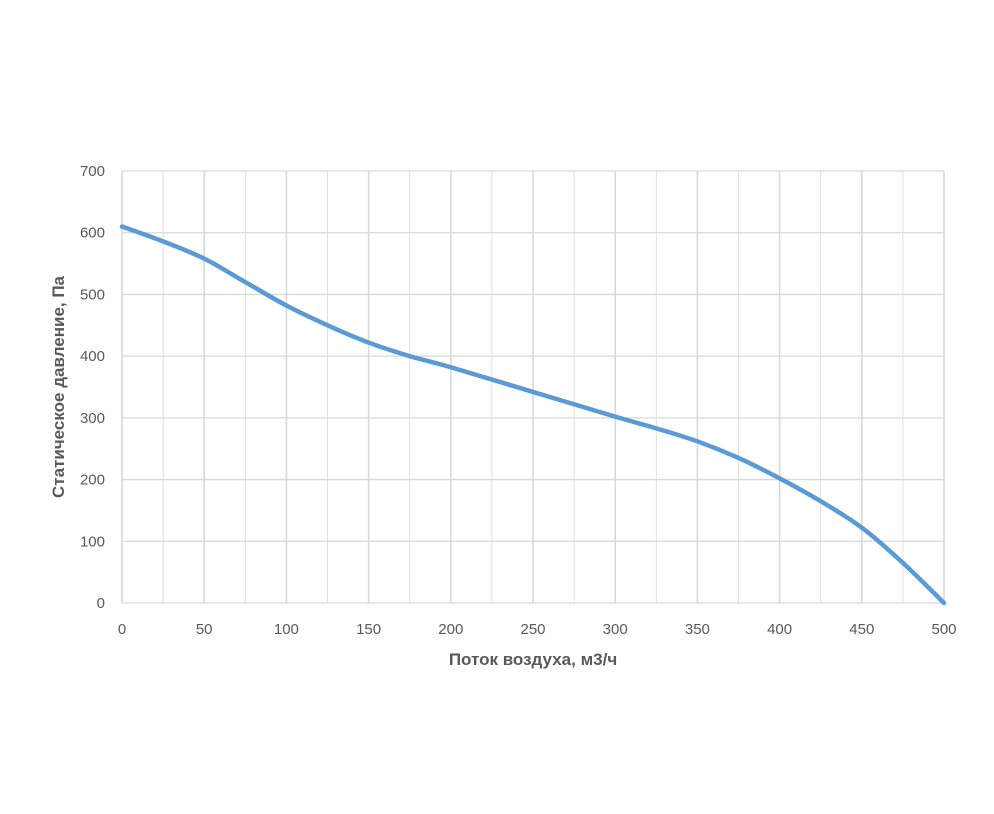 This screenshot has height=814, width=994. Describe the element at coordinates (122, 629) in the screenshot. I see `x-tick-label: 0` at that location.